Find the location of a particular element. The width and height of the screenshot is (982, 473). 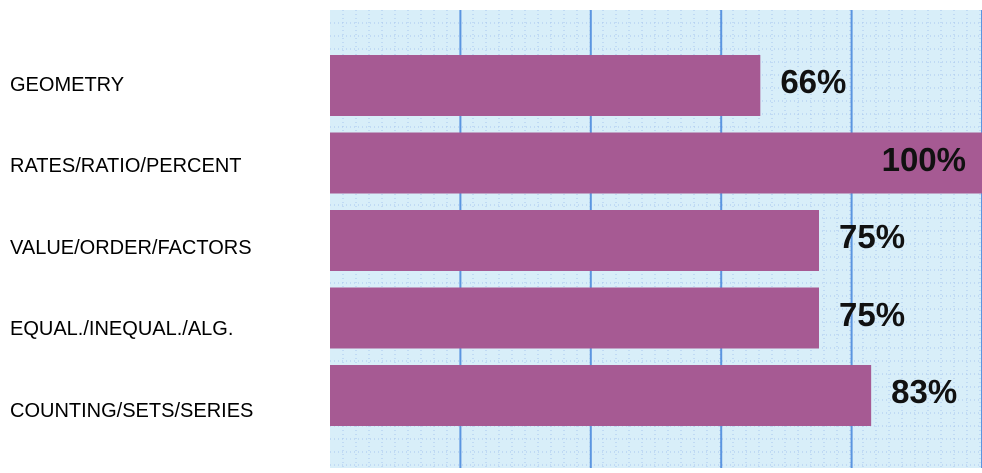

category-label: GEOMETRY is located at coordinates (67, 84).